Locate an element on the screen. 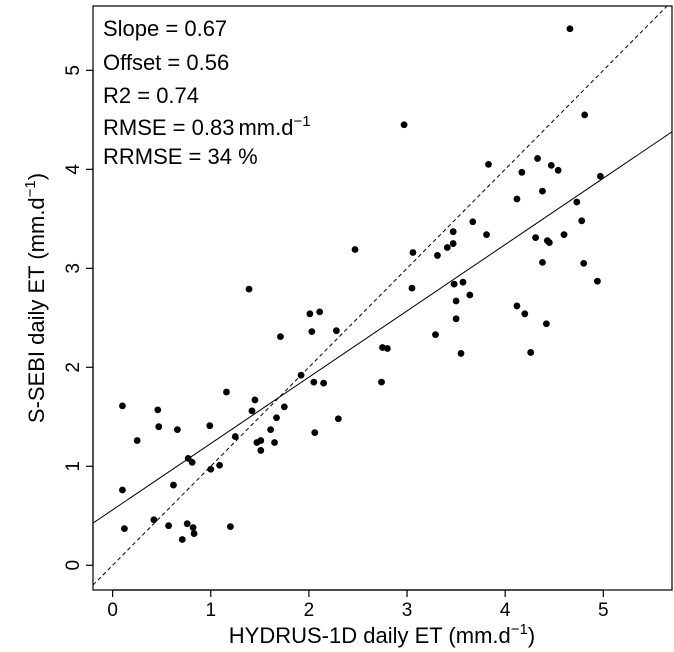  y-tick-label: 5 is located at coordinates (73, 70).